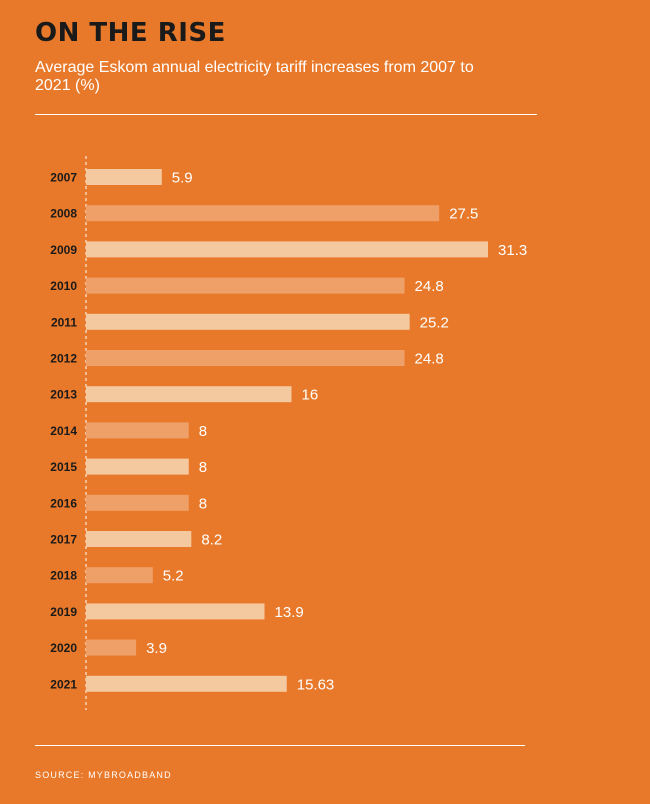  I want to click on year-tick-label: 2012, so click(63, 359).